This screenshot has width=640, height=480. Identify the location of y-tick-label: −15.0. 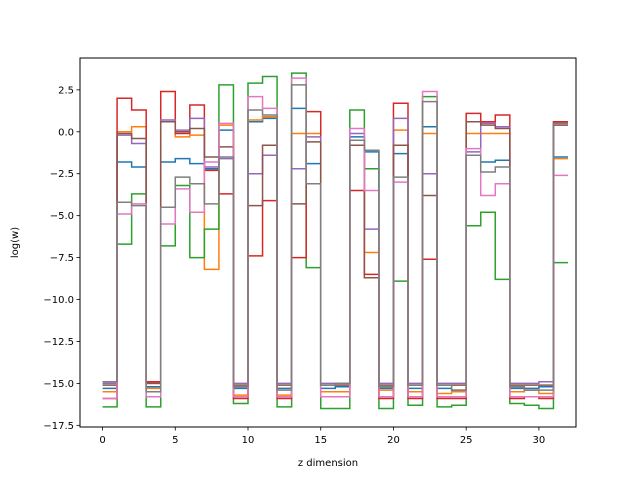
(58, 384).